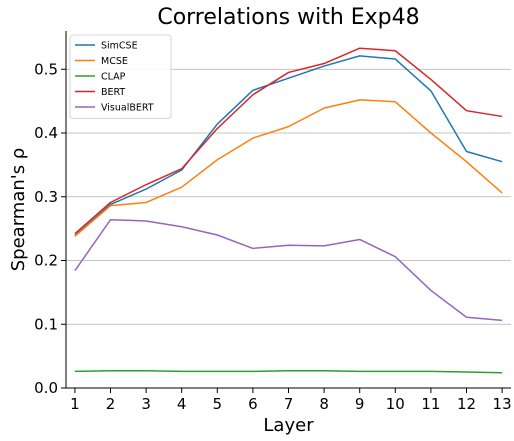  Describe the element at coordinates (46, 388) in the screenshot. I see `y-tick-label: 0.0` at that location.